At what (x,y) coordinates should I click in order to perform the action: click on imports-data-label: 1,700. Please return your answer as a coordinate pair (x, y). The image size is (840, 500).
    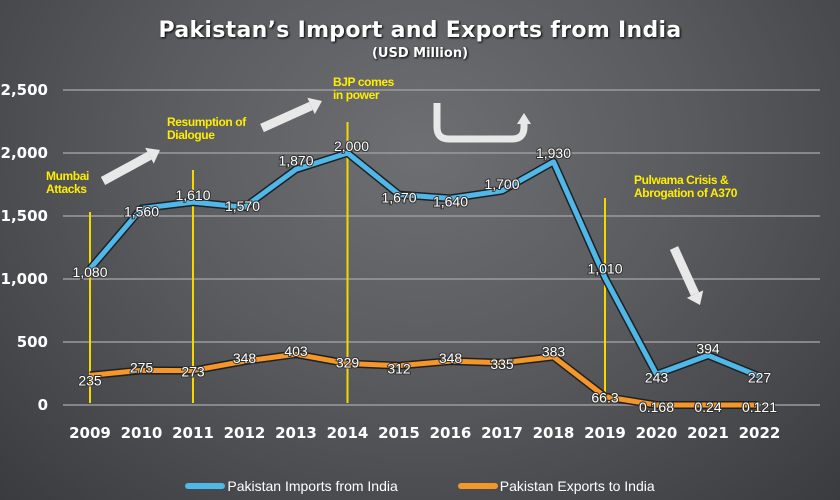
    Looking at the image, I should click on (501, 184).